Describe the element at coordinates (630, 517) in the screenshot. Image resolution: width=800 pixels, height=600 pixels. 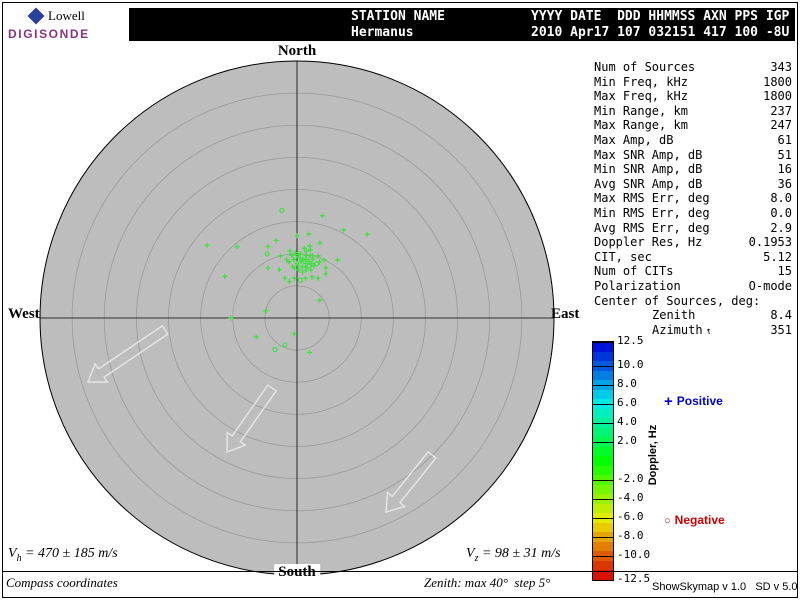
I see `colorbar-tick-label: -6.0` at that location.